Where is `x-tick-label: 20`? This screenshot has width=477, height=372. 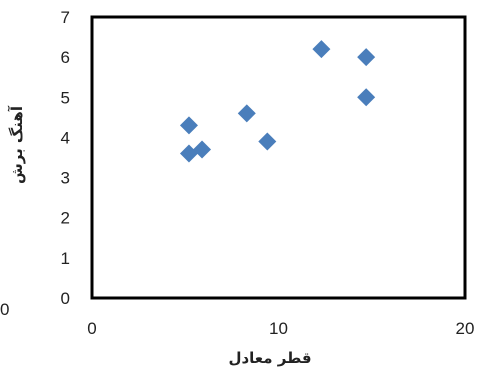 x-tick-label: 20 is located at coordinates (465, 328).